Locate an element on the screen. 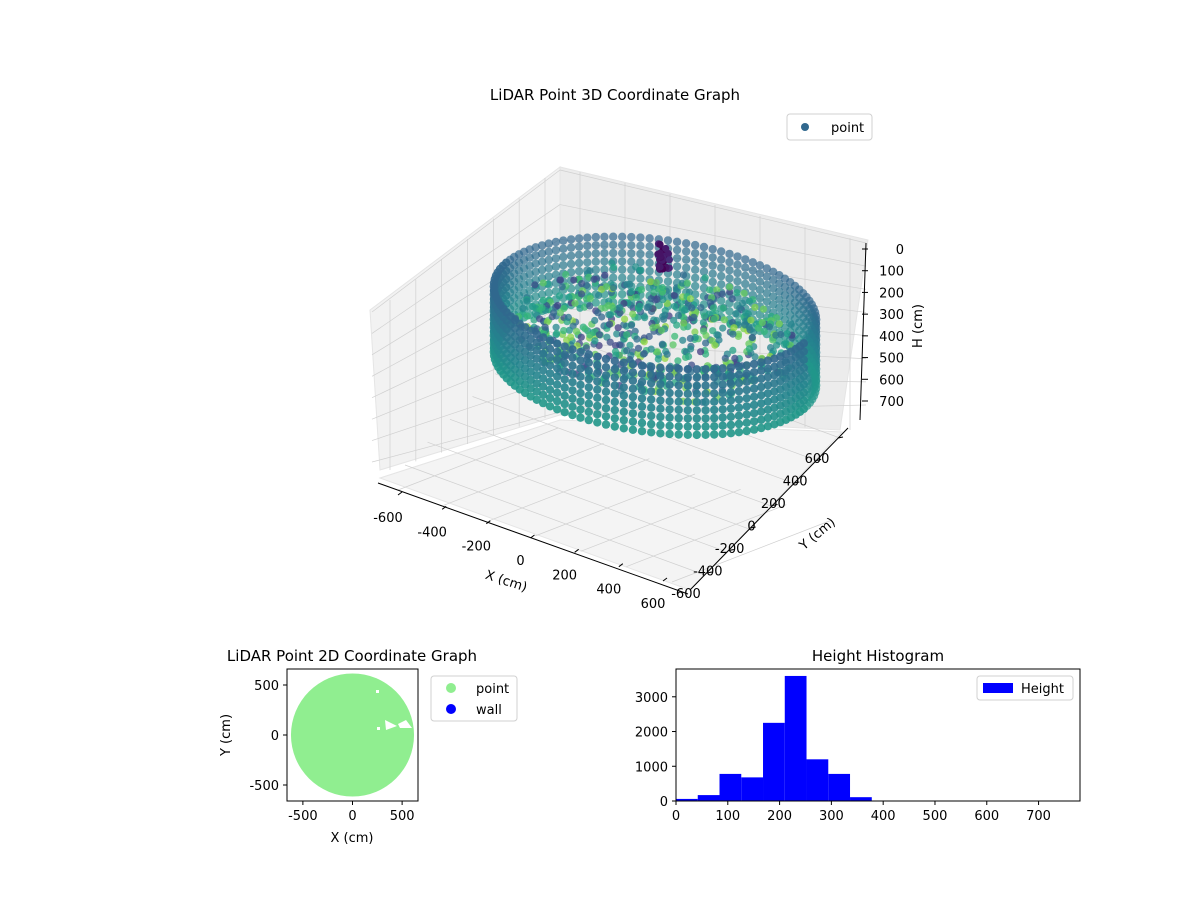 The width and height of the screenshot is (1200, 900). z-tick-label: 500 is located at coordinates (891, 359).